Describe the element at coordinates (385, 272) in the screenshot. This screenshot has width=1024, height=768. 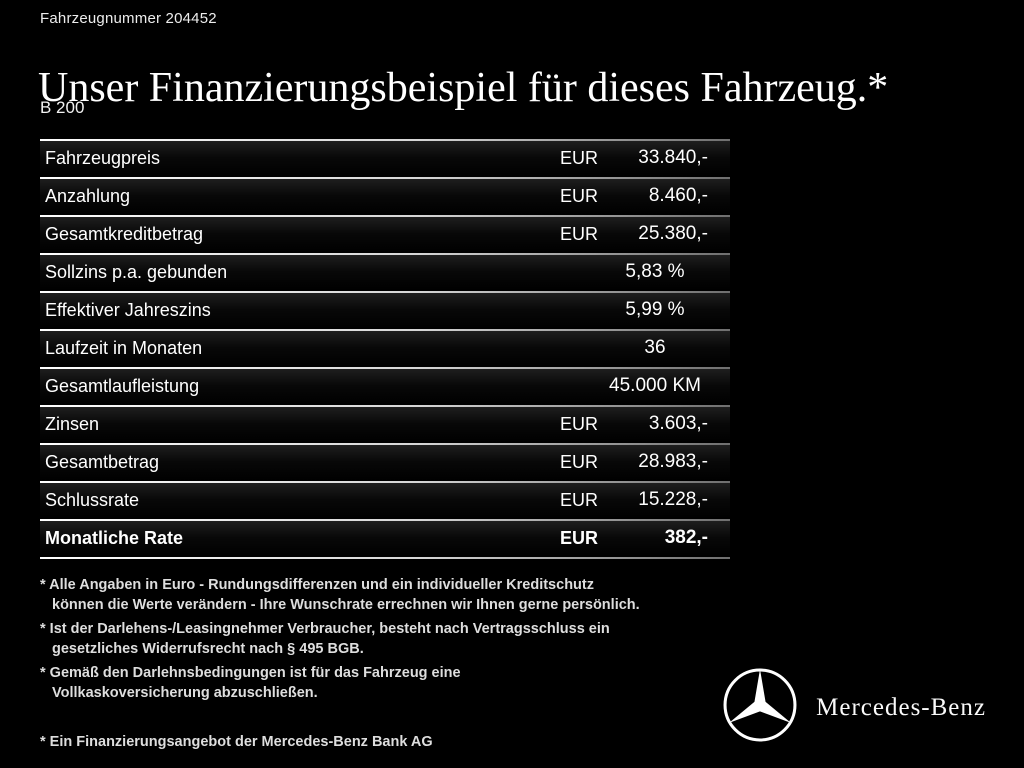
I see `table-row: Sollzins p.a. gebunden 5,83 %` at that location.